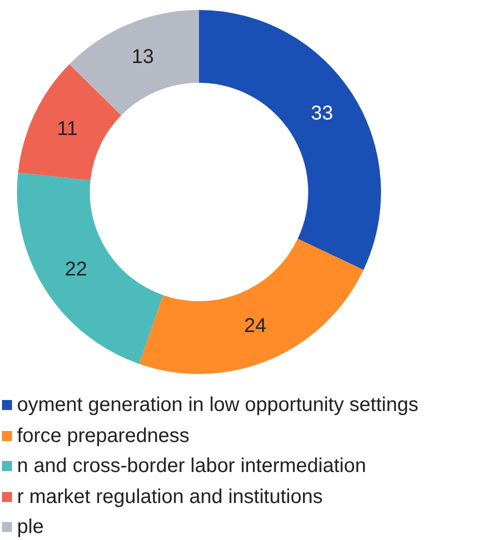  Describe the element at coordinates (103, 436) in the screenshot. I see `legend-label: force preparedness` at that location.